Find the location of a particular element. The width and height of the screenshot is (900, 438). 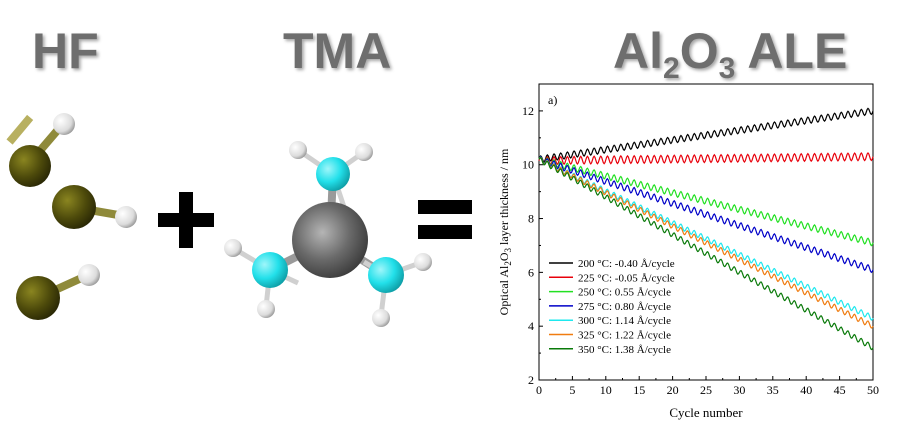

y-tick-label: 10 is located at coordinates (528, 165).